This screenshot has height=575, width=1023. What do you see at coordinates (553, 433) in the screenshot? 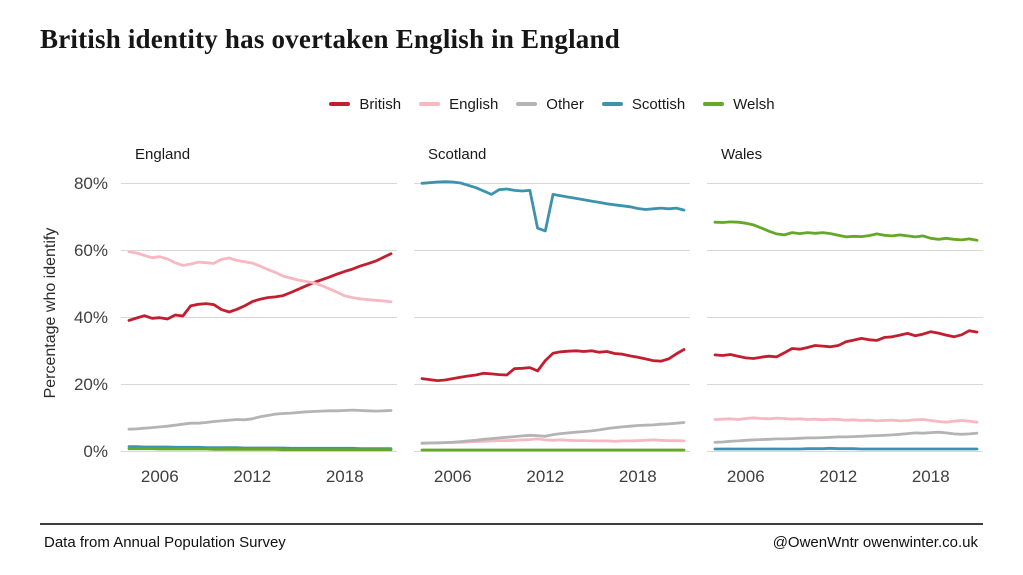
I see `series-line-other-scotland` at bounding box center [553, 433].